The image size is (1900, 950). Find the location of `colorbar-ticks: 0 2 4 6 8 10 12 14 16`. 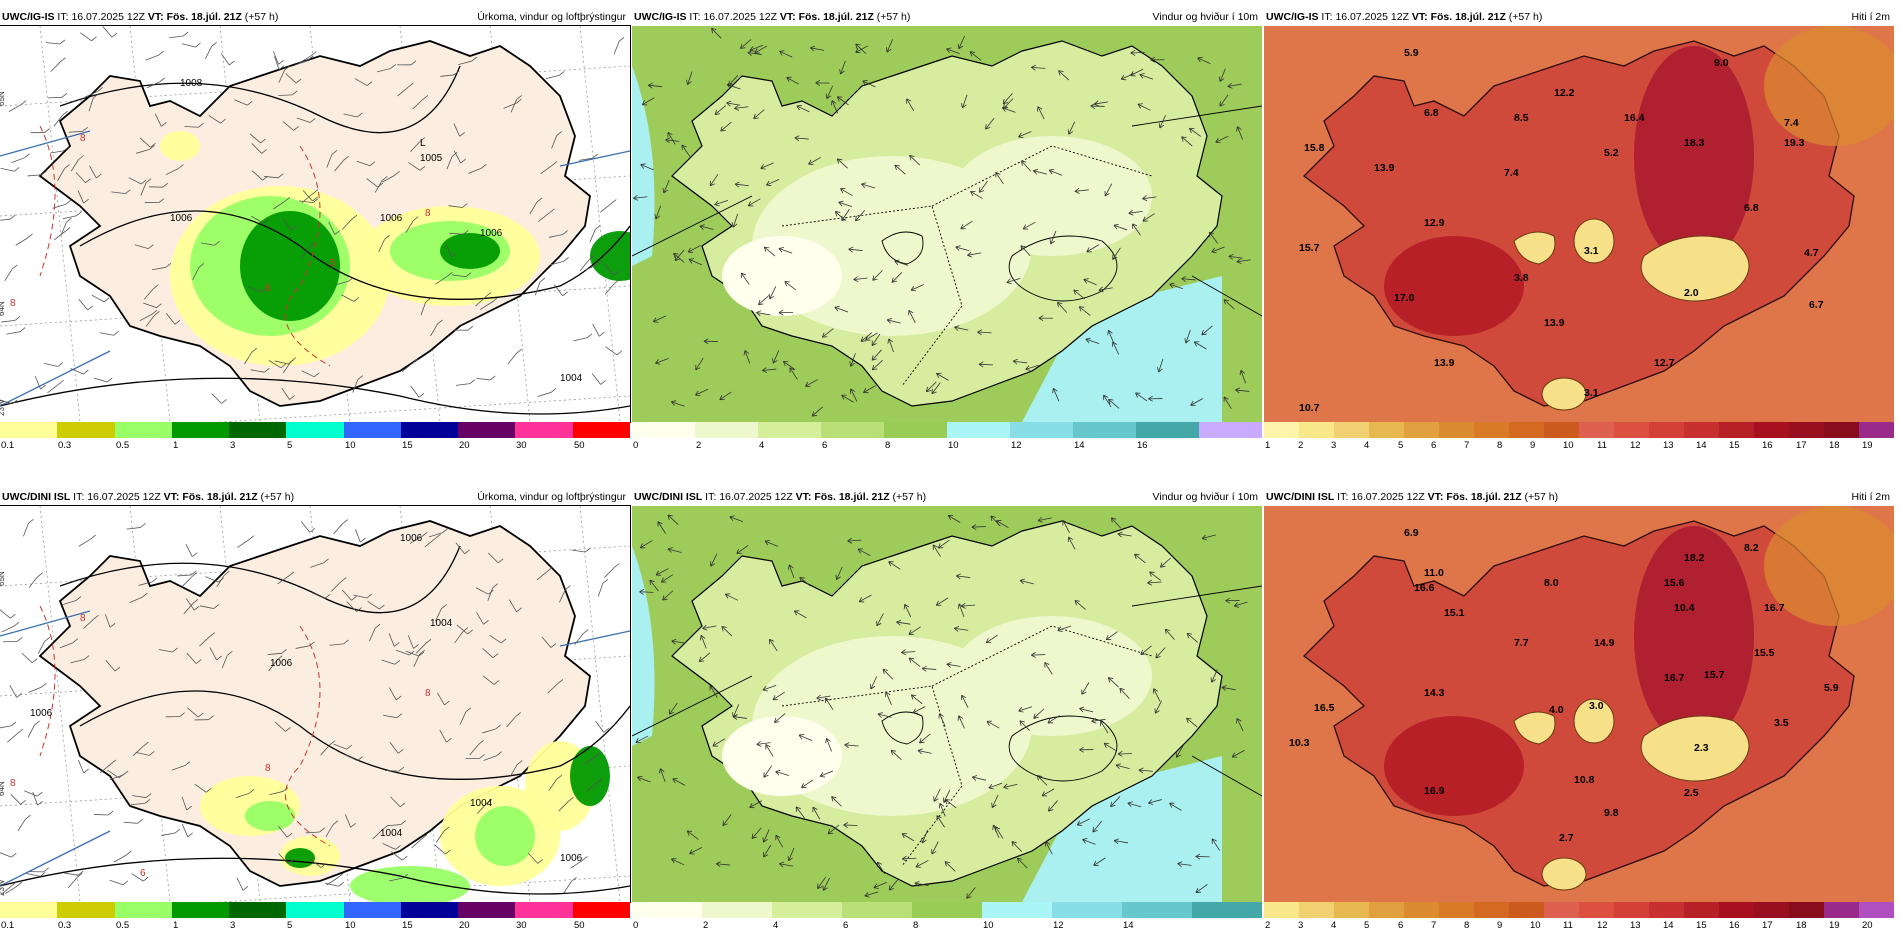

colorbar-ticks: 0 2 4 6 8 10 12 14 16 is located at coordinates (947, 447).